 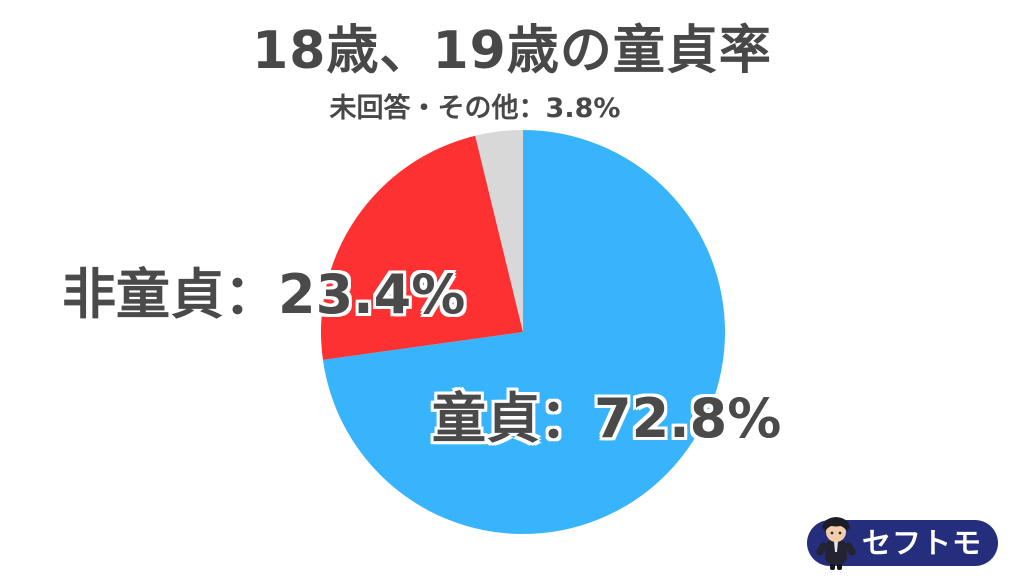 I want to click on pie-label-non-virgin: 非童貞：23.4%, so click(x=264, y=294).